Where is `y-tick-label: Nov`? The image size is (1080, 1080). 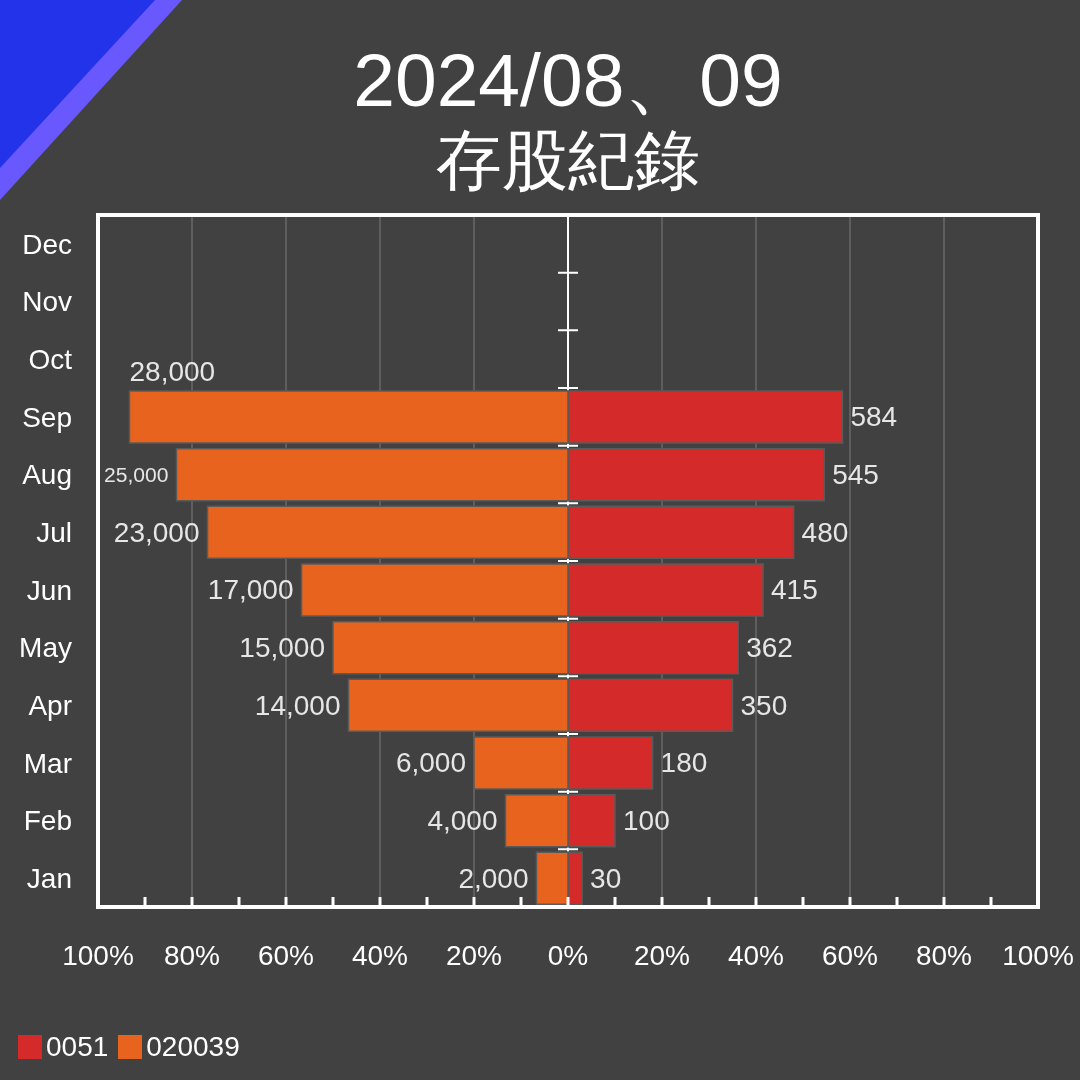
y-tick-label: Nov is located at coordinates (47, 302).